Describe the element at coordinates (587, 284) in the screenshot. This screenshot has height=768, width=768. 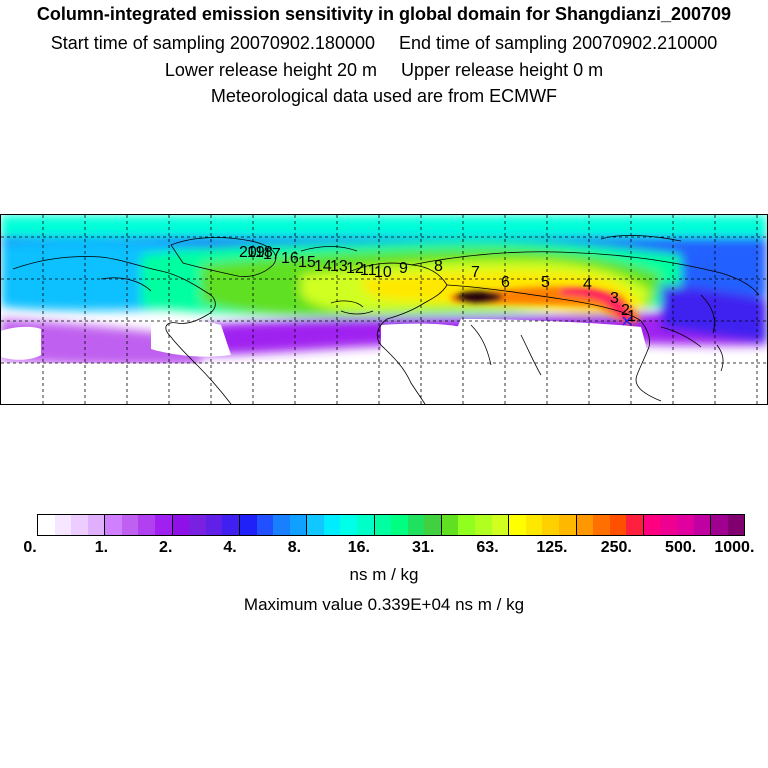
I see `trajectory-label: 4` at that location.